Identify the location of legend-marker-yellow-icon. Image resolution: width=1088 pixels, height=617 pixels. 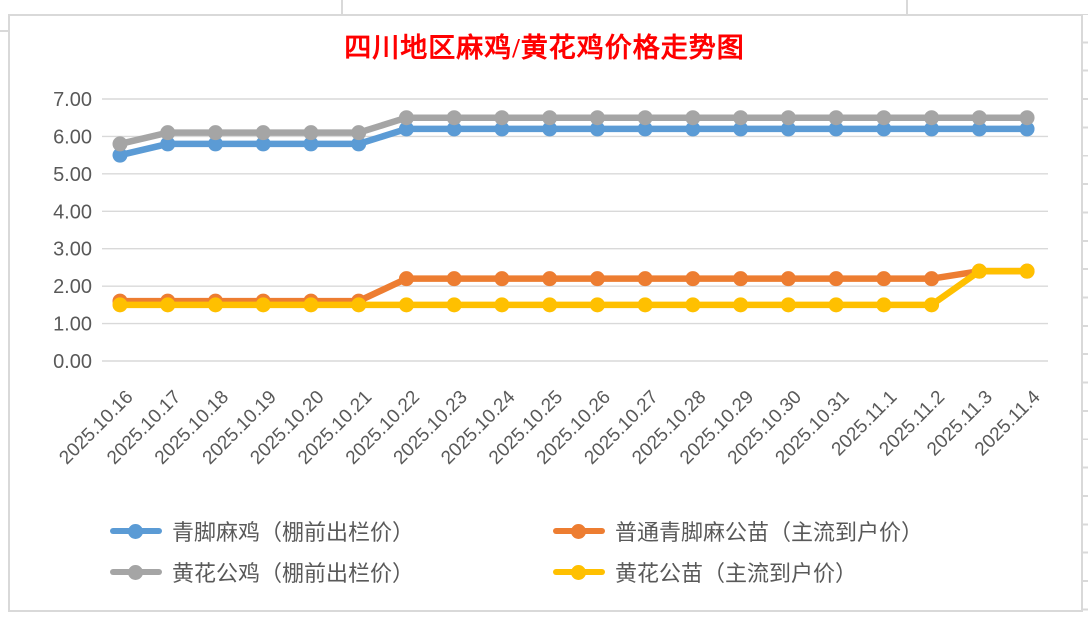
(579, 572).